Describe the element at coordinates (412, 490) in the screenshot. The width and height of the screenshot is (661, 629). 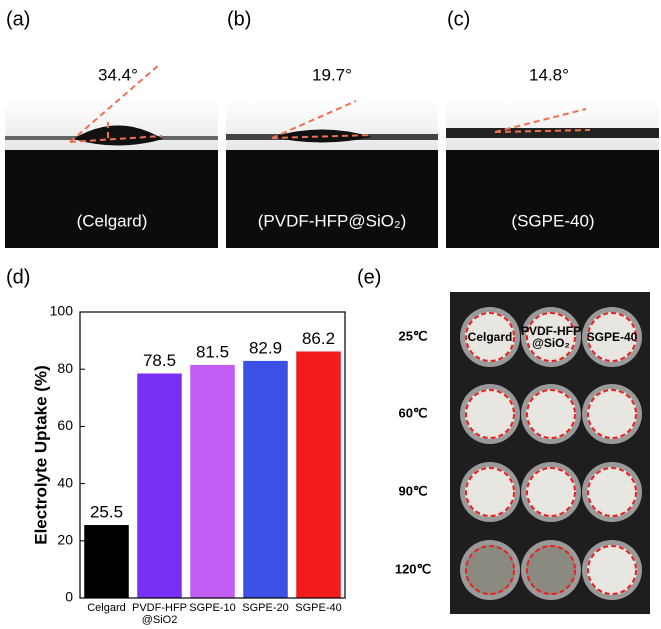
I see `temperature-label: 90℃` at that location.